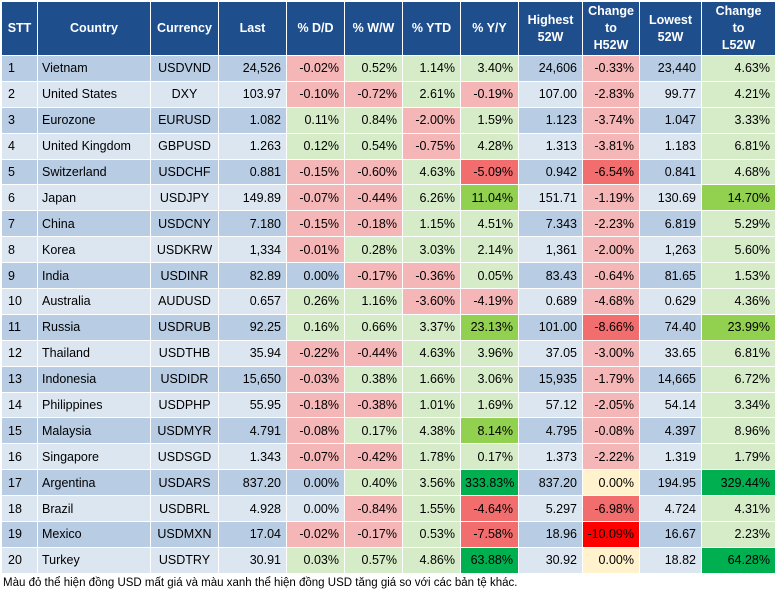 The height and width of the screenshot is (602, 777). What do you see at coordinates (184, 457) in the screenshot?
I see `cell-currency: USDSGD` at bounding box center [184, 457].